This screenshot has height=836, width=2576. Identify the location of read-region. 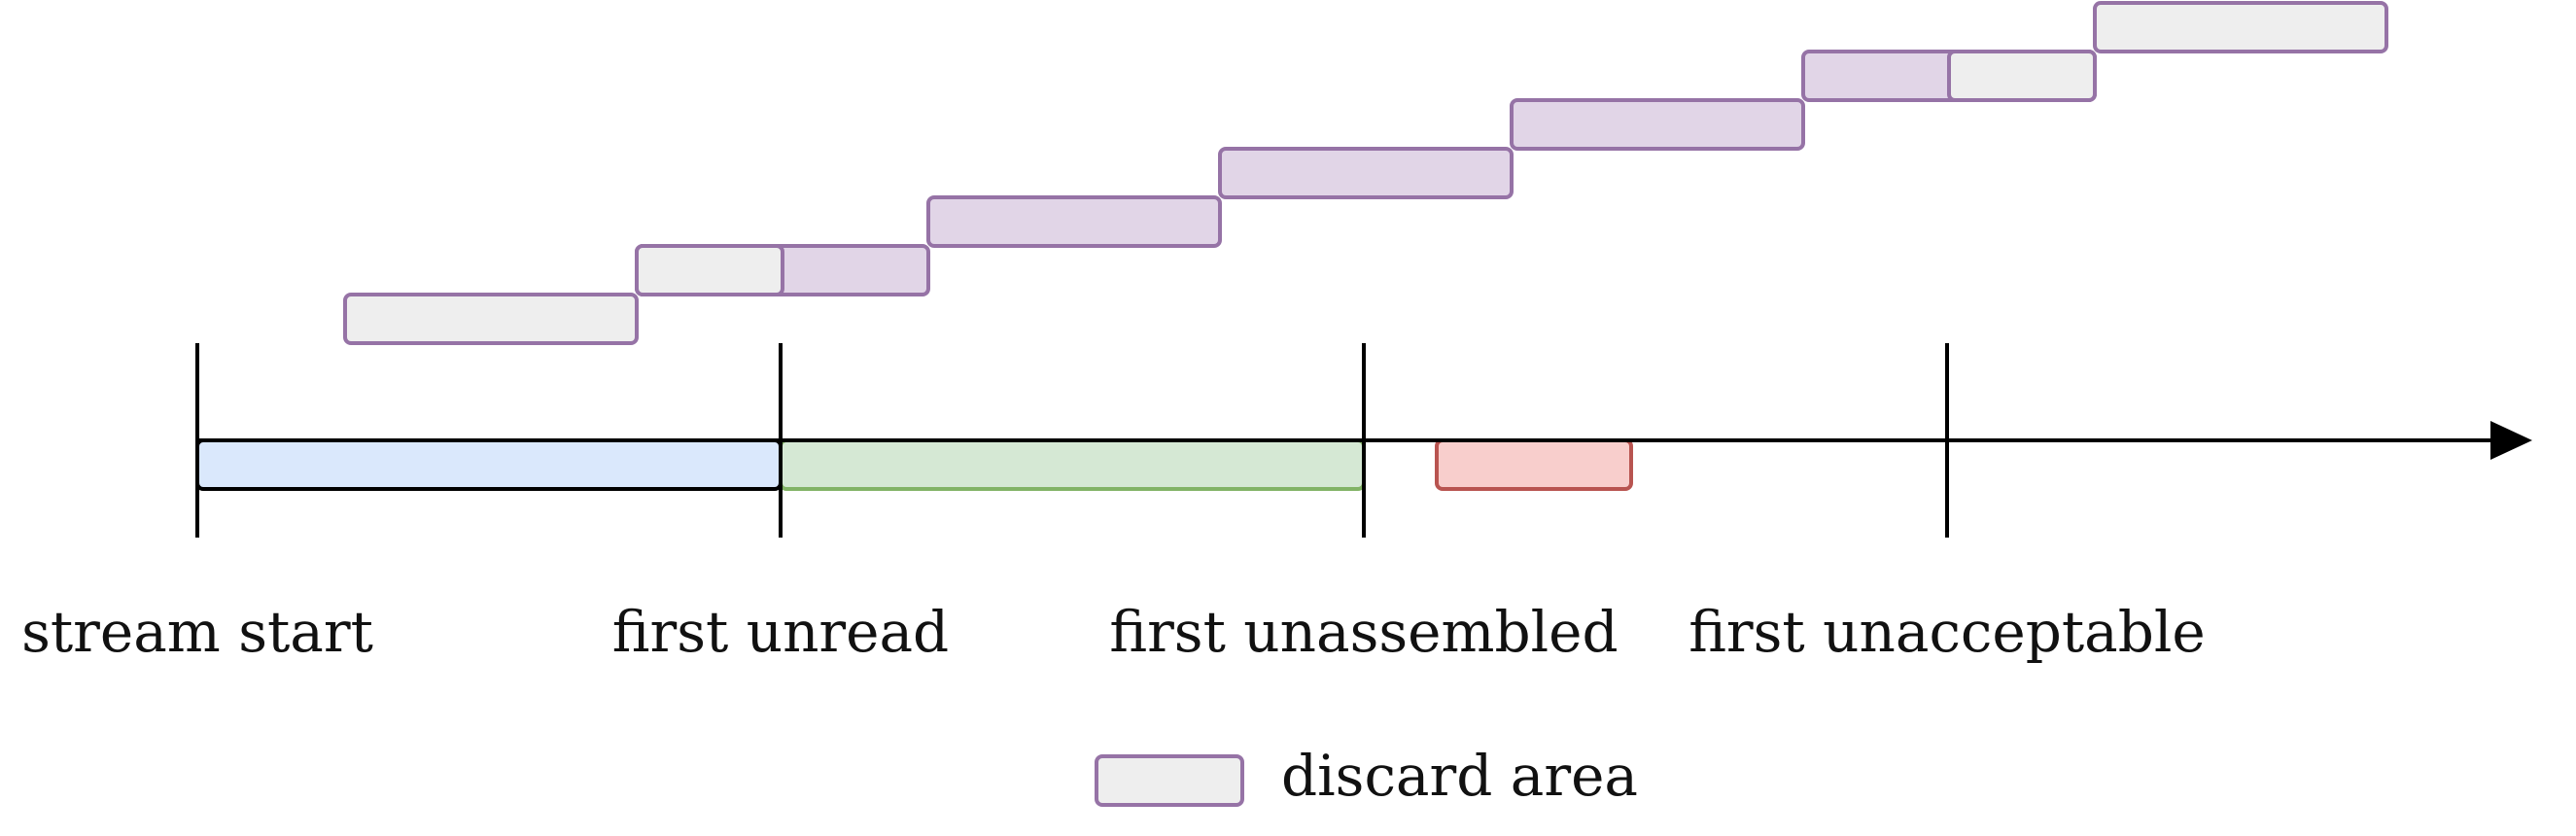
(489, 464).